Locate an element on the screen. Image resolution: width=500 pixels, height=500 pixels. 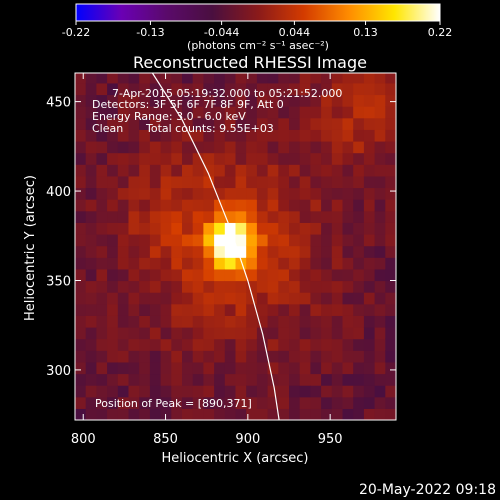
info-clean: Clean is located at coordinates (107, 128).